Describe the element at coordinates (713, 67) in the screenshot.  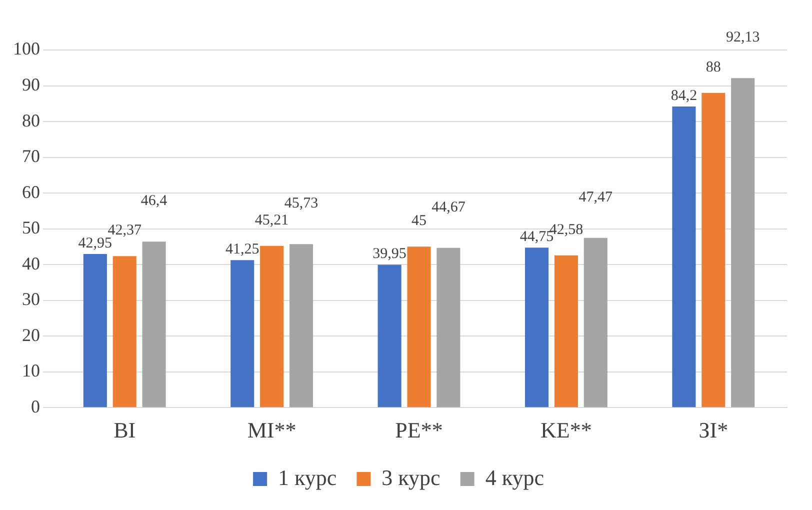
I see `data-label: 88` at that location.